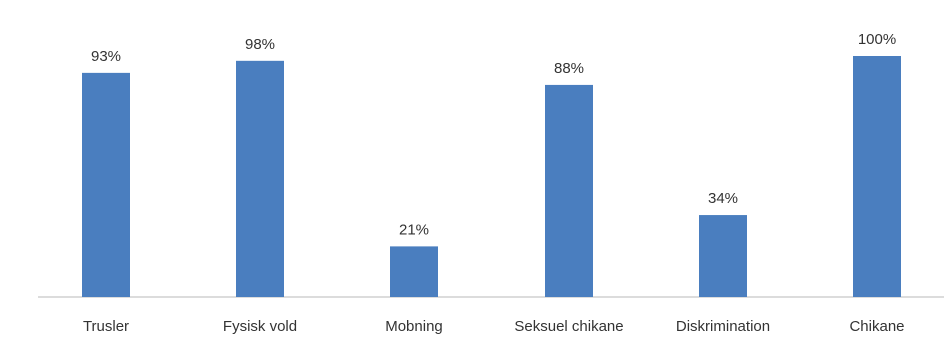 This screenshot has width=944, height=339. Describe the element at coordinates (414, 326) in the screenshot. I see `category-label-mobning: Mobning` at that location.